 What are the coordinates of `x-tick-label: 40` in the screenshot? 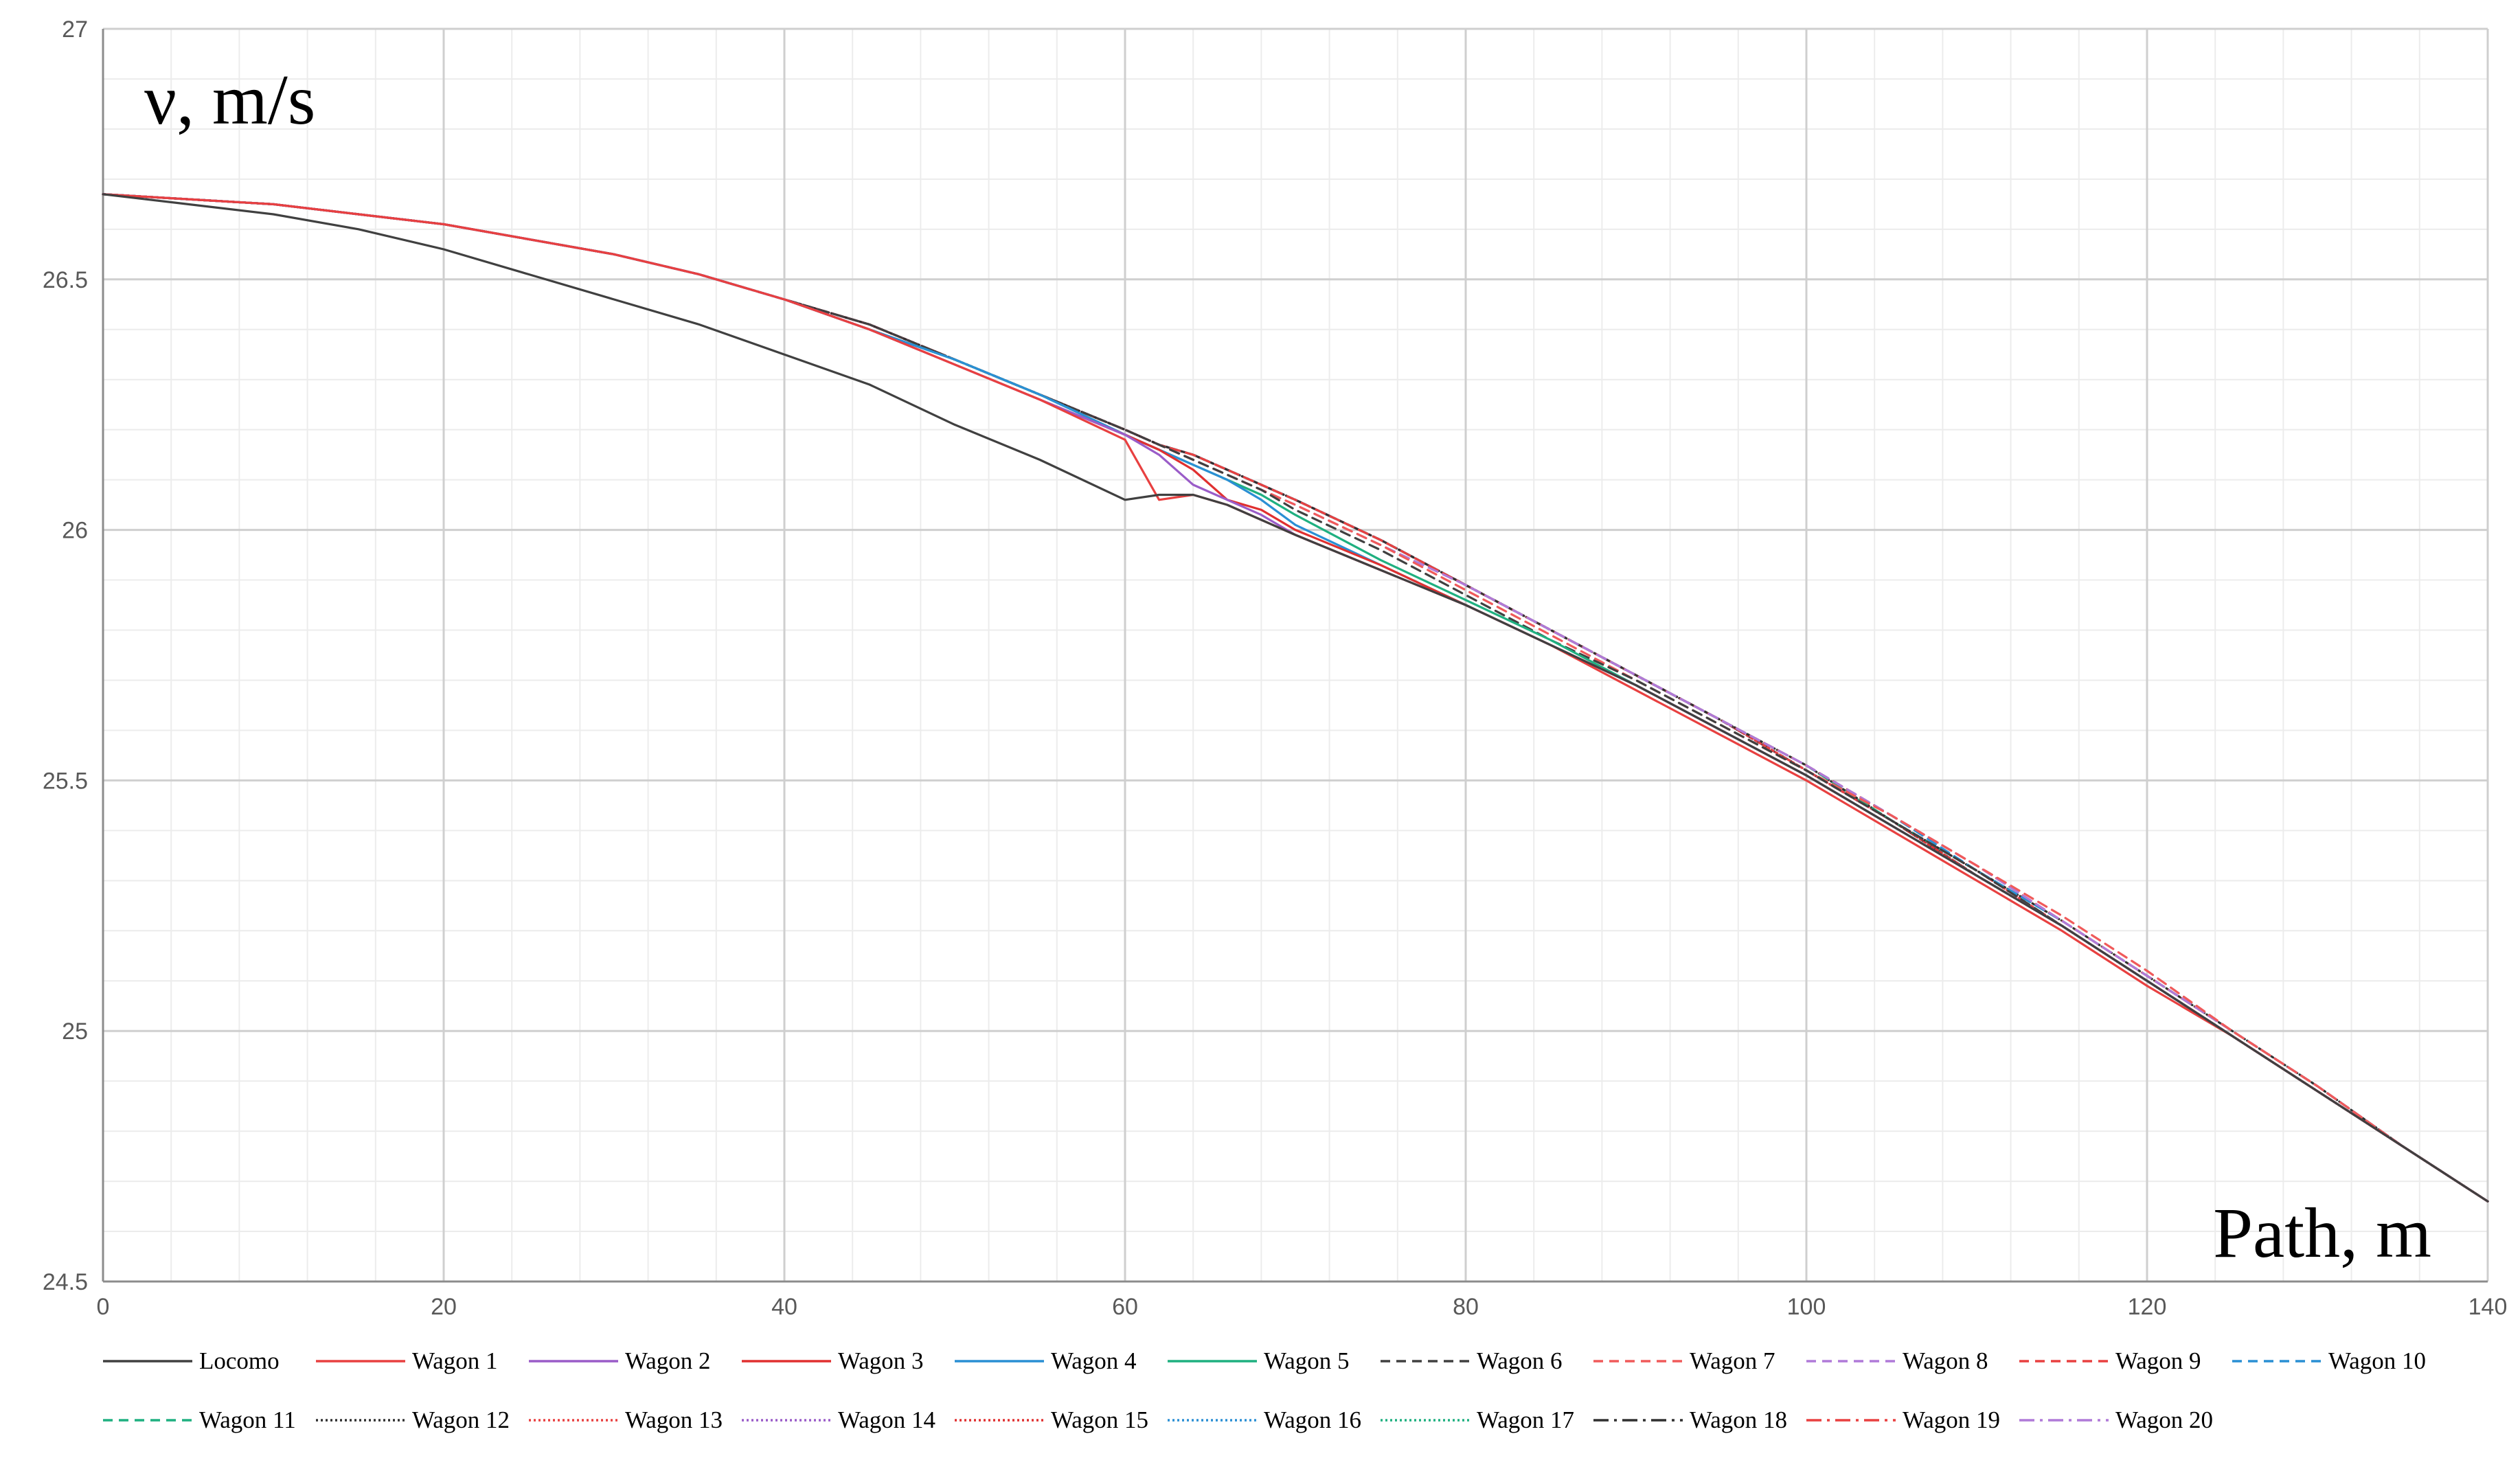 It's located at (784, 1307).